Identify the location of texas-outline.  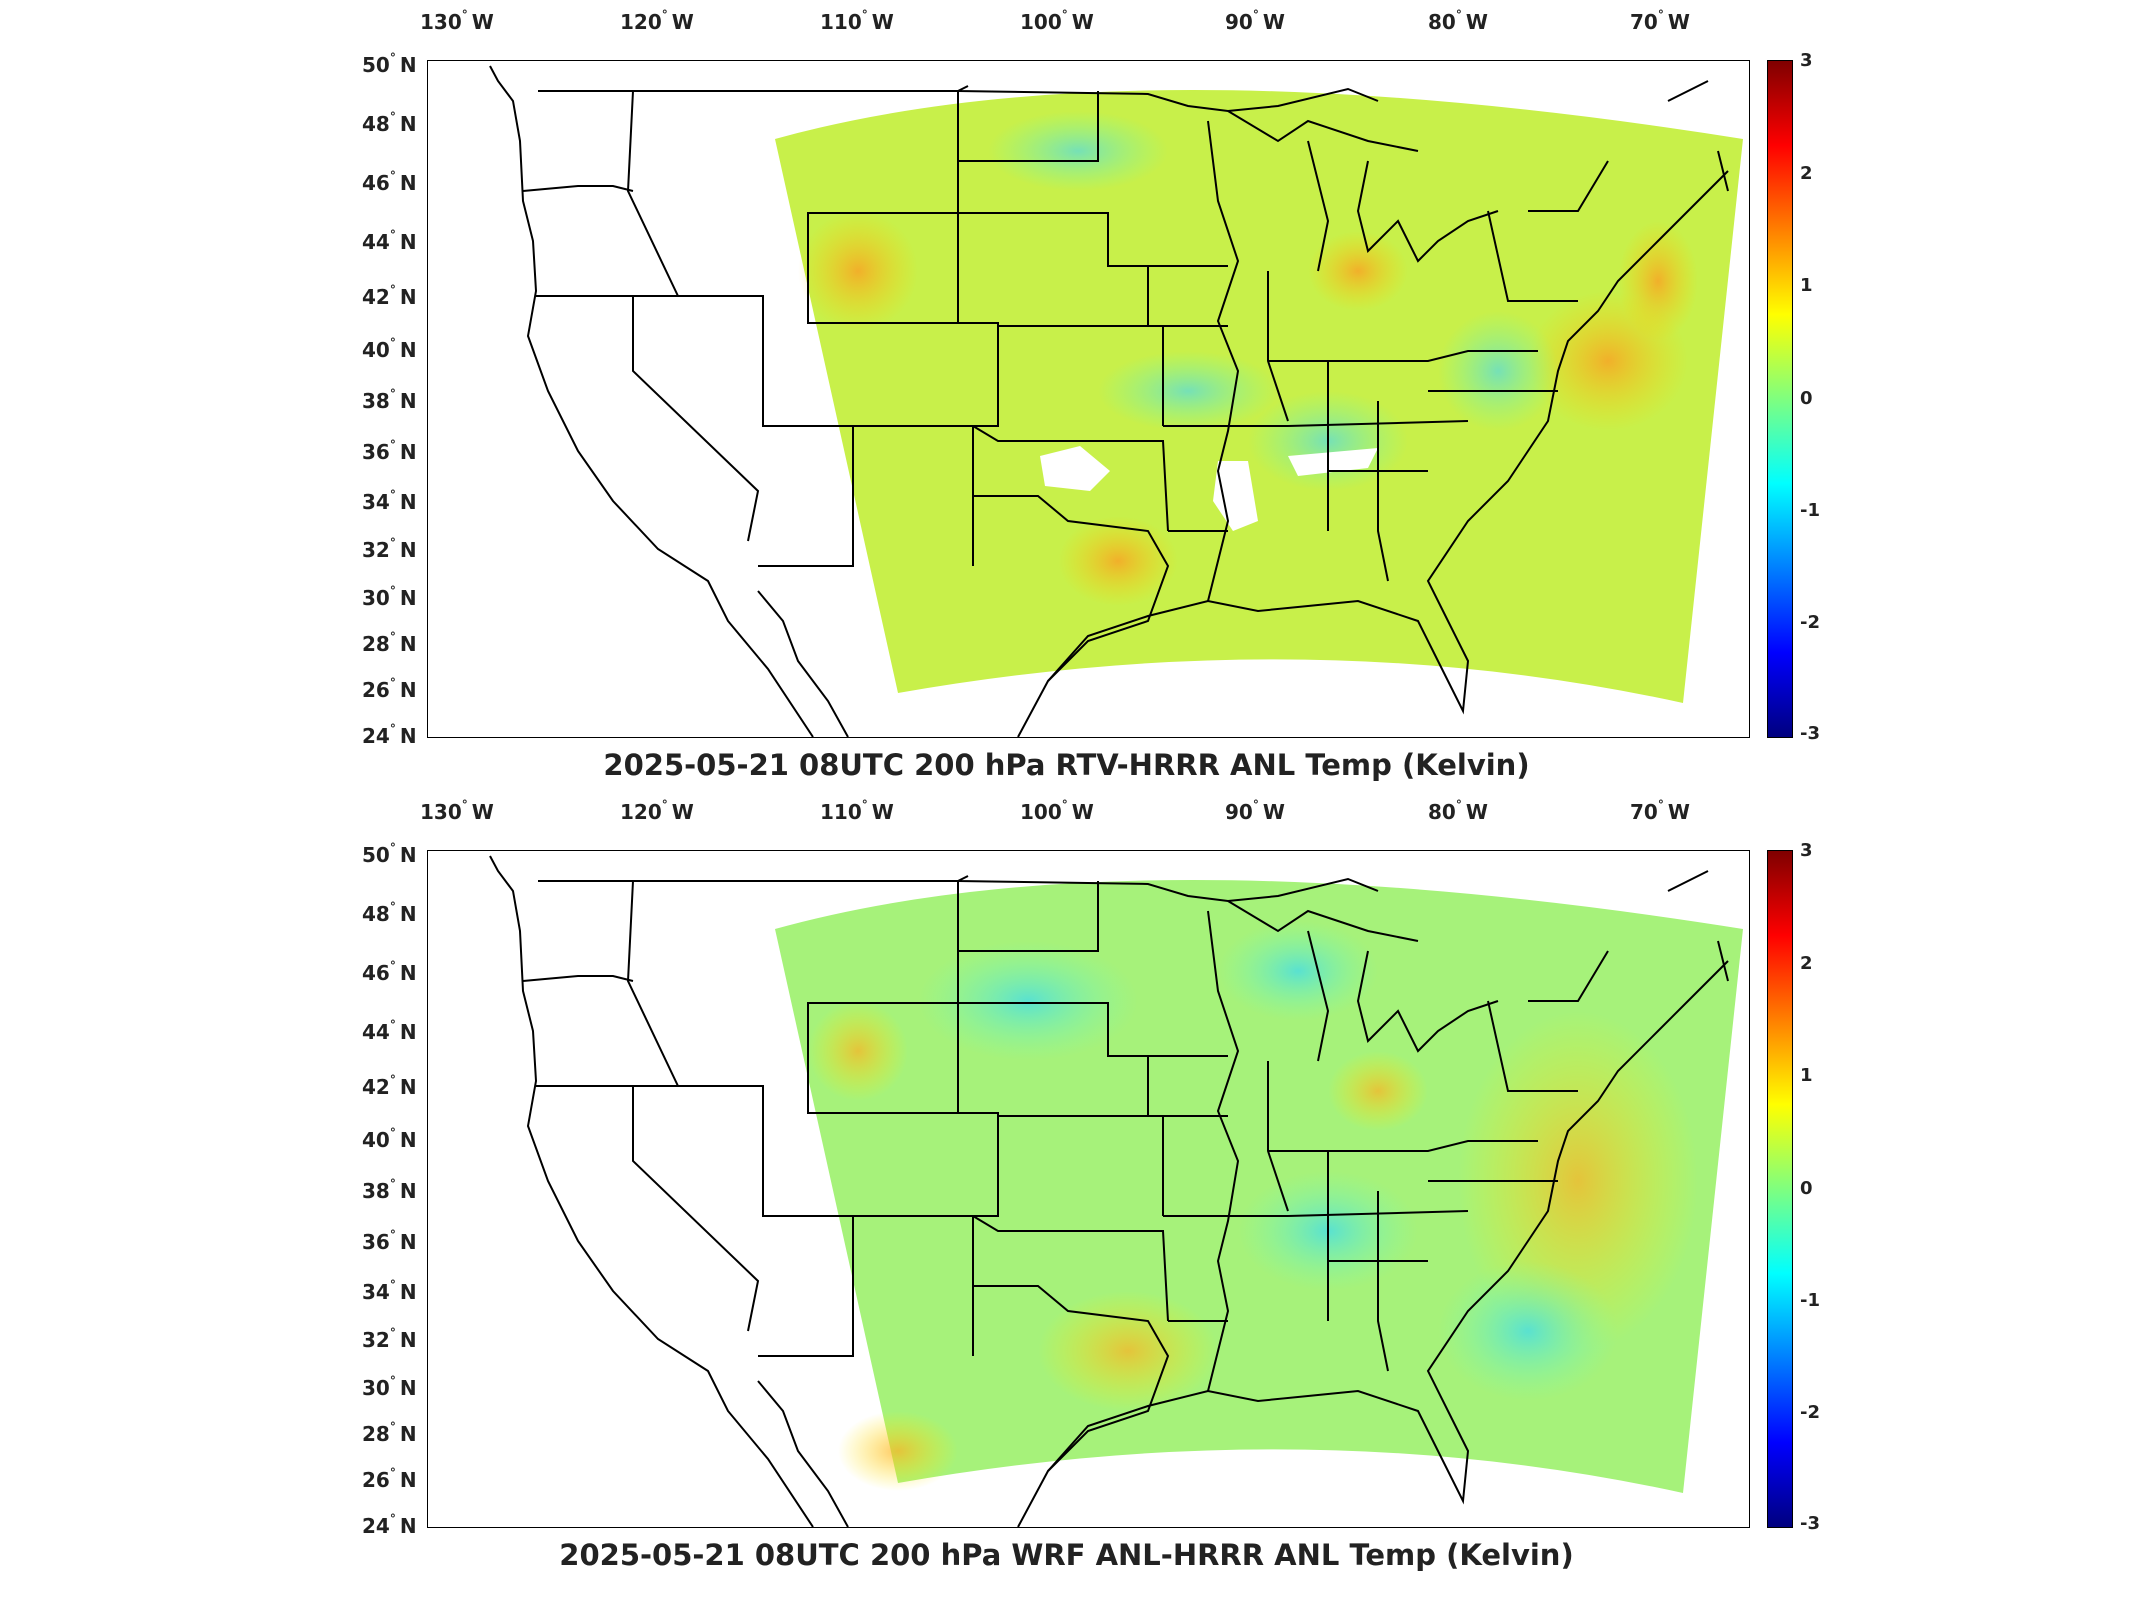
(1071, 1371).